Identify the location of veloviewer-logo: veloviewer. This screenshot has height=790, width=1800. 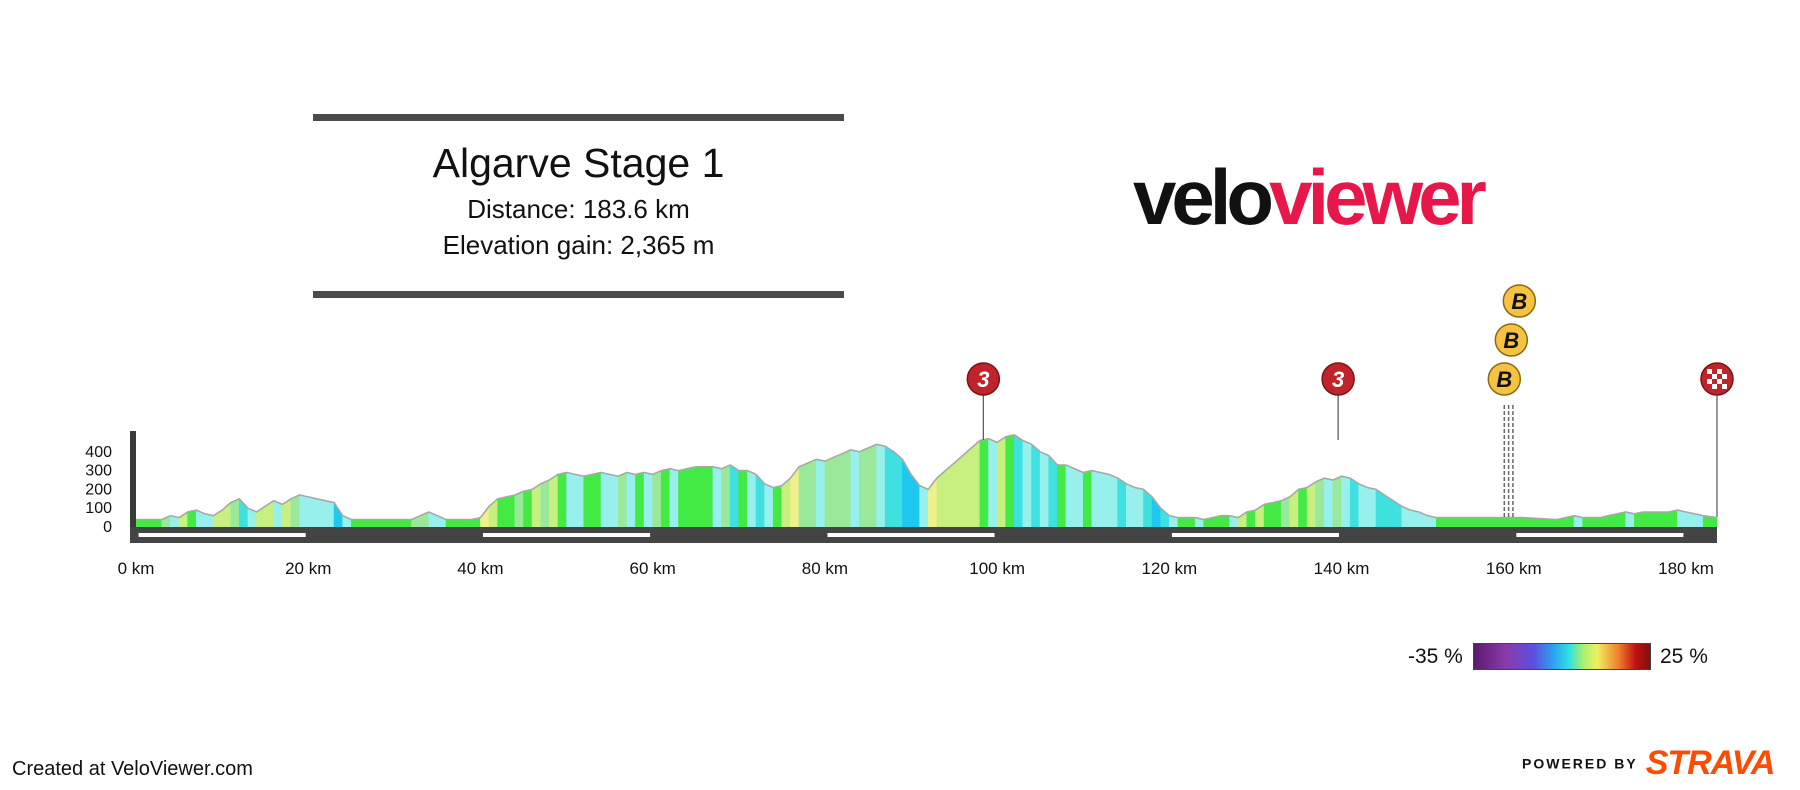
(1310, 197).